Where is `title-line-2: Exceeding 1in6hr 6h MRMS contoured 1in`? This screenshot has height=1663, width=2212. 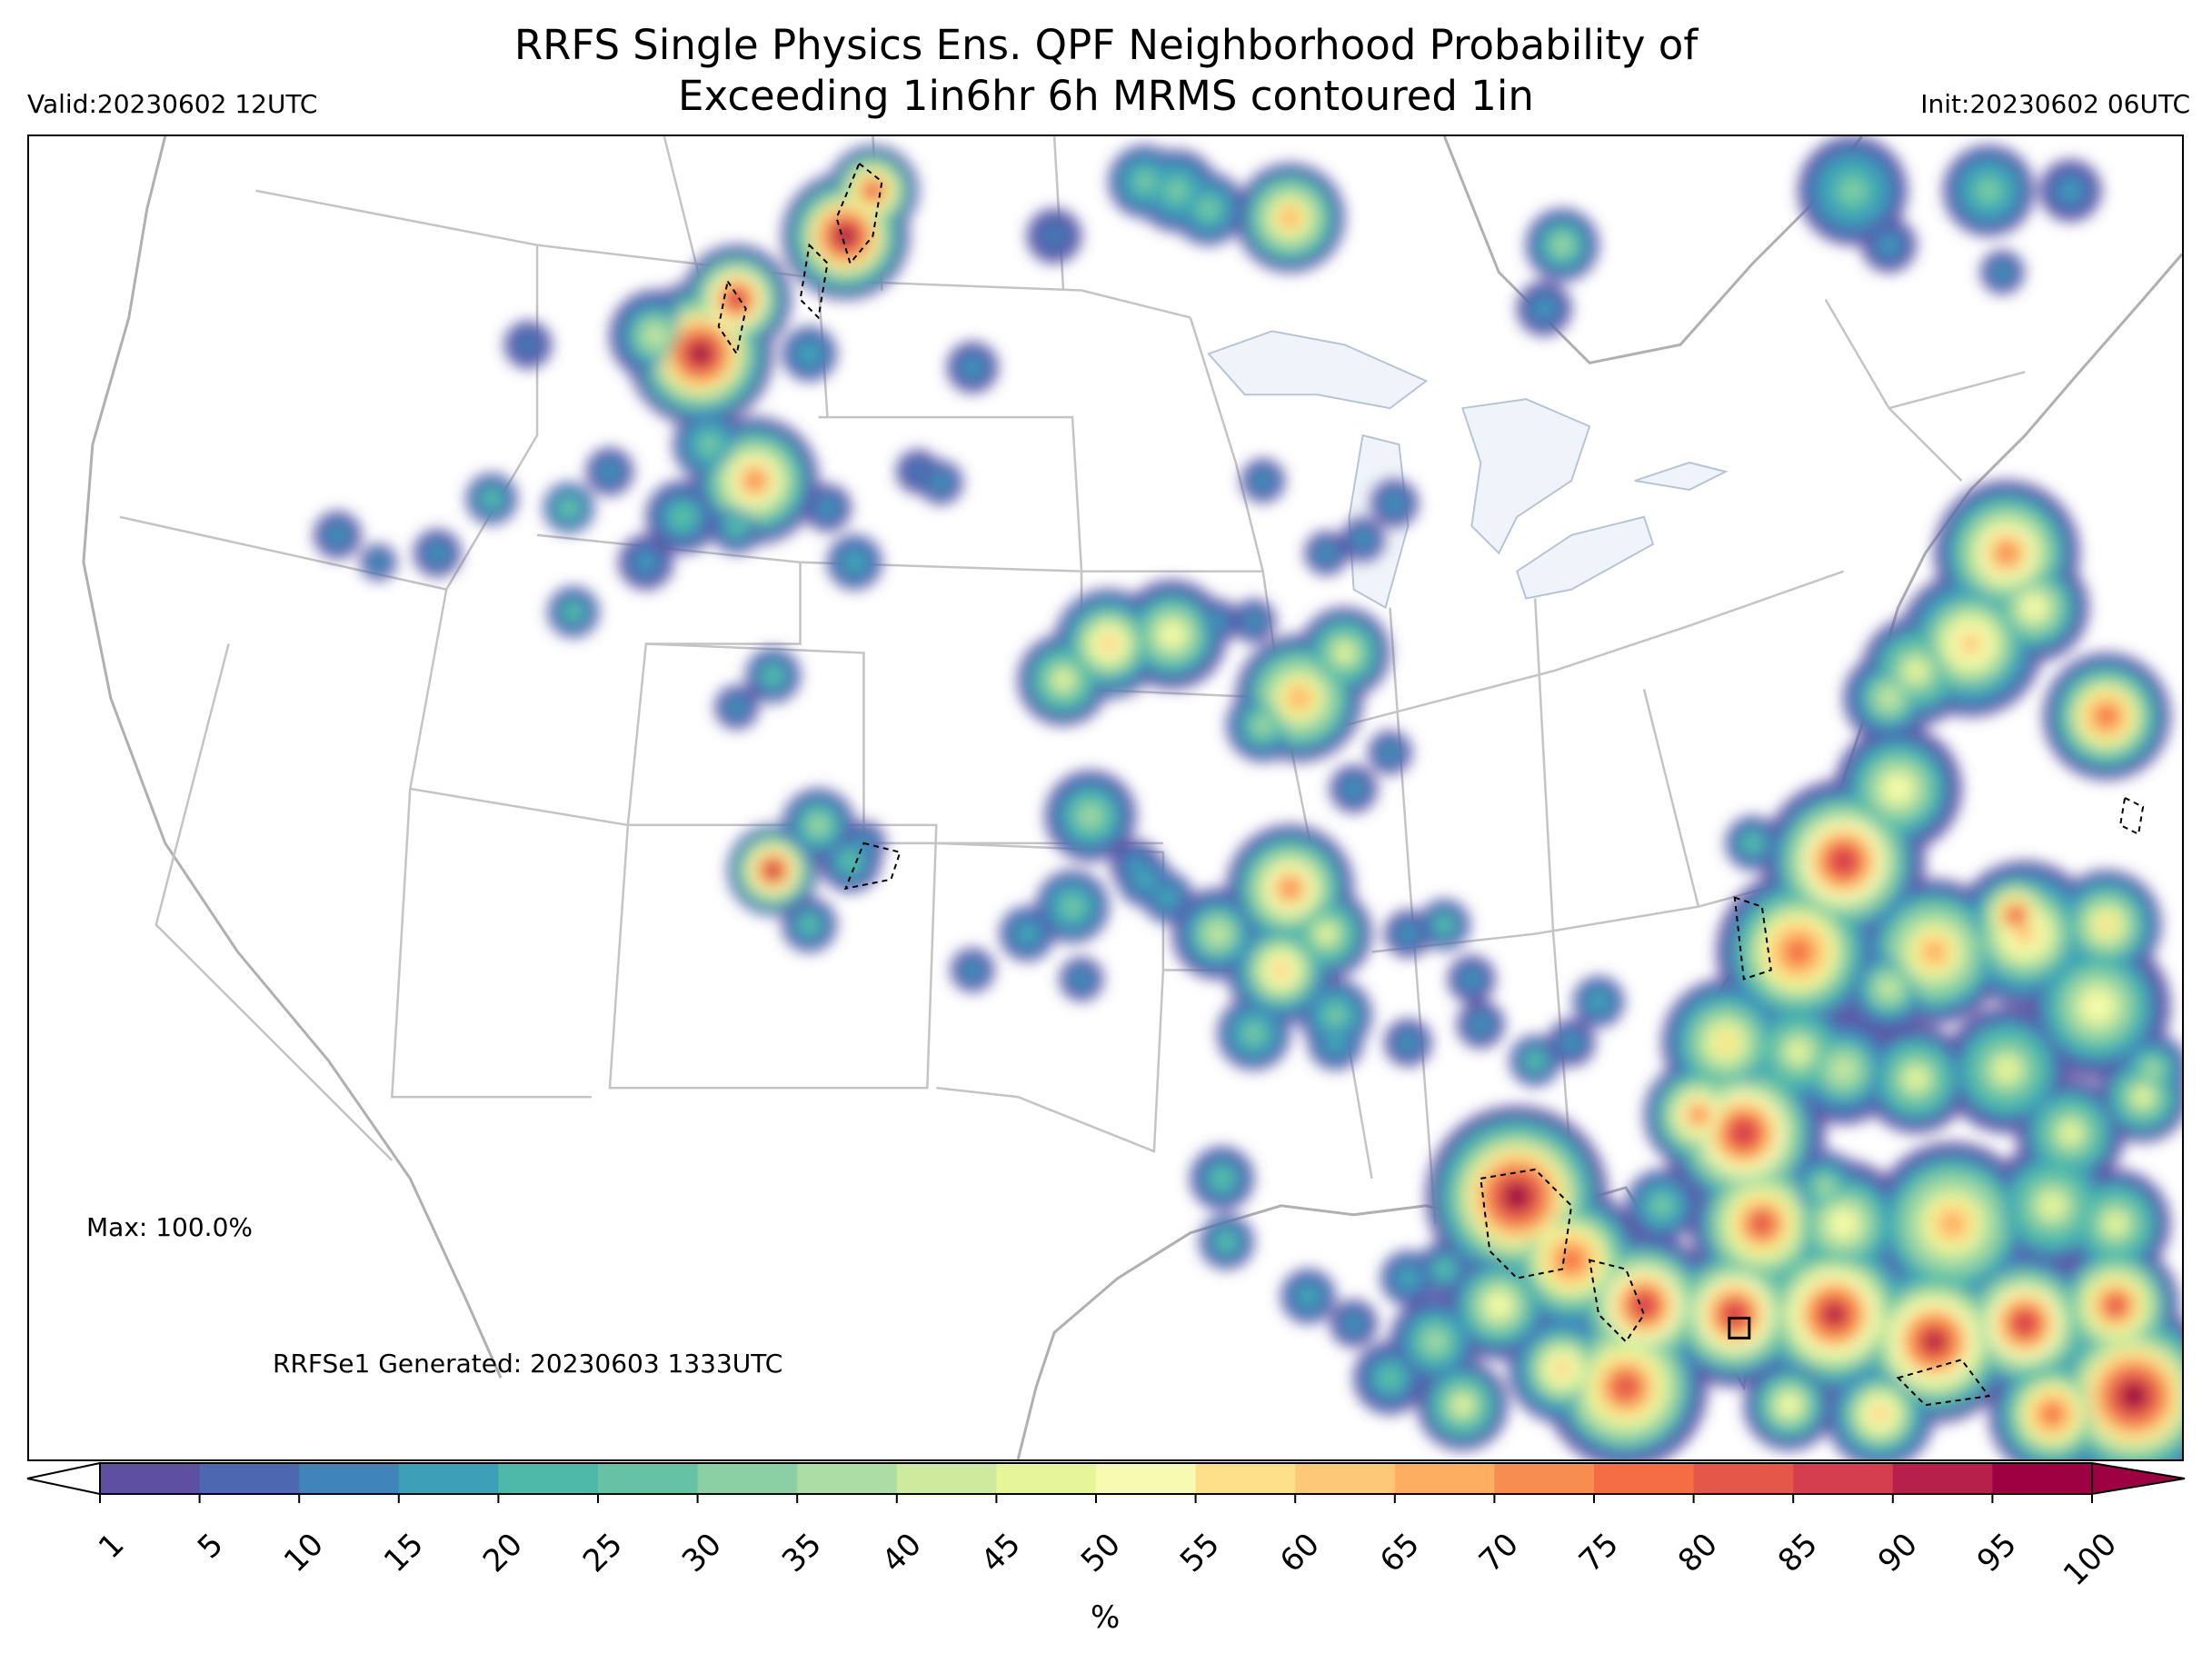
title-line-2: Exceeding 1in6hr 6h MRMS contoured 1in is located at coordinates (1106, 96).